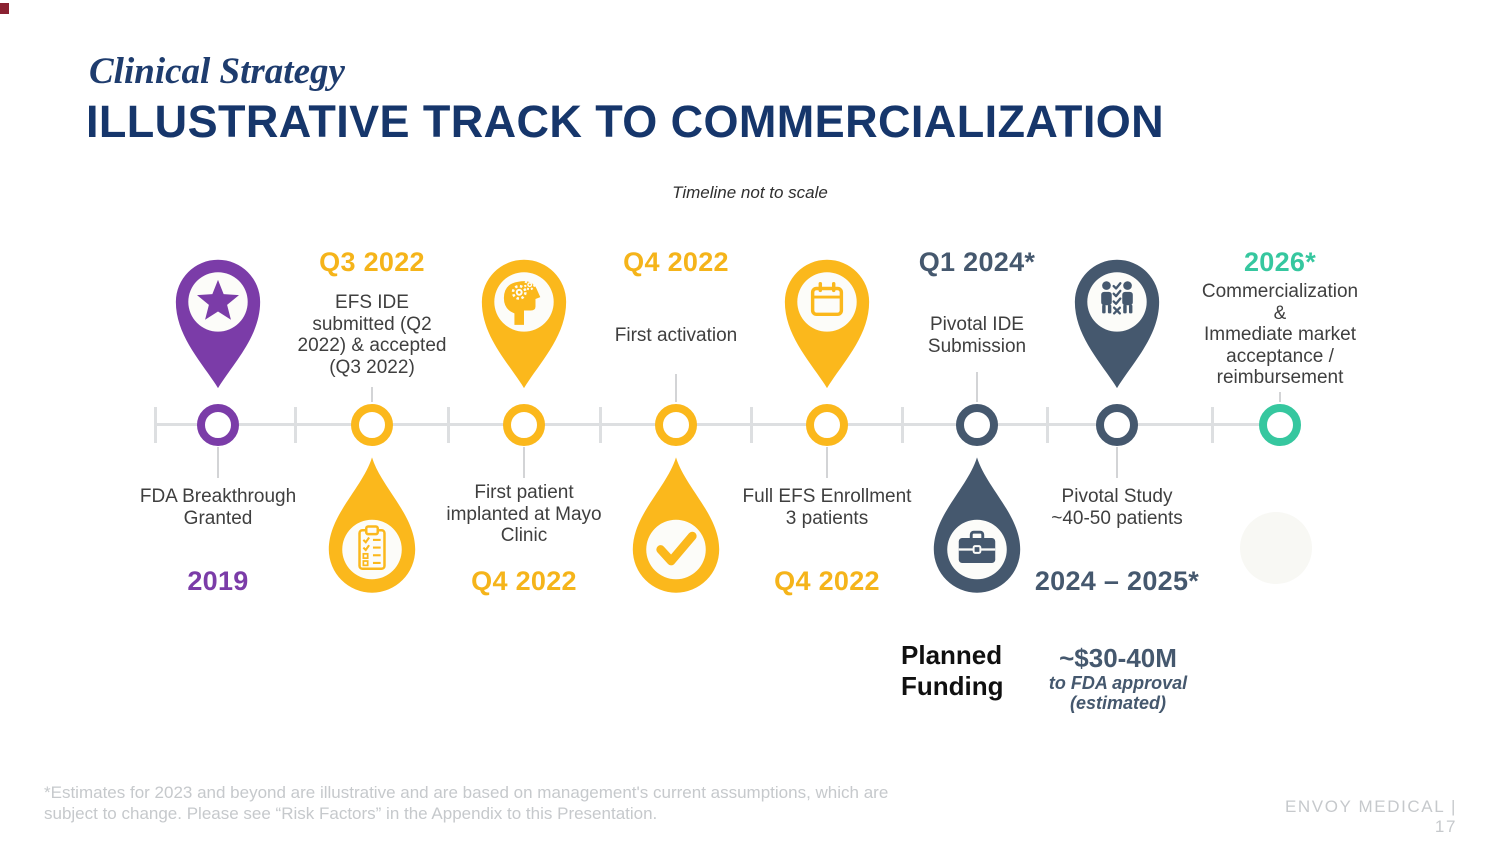 Image resolution: width=1500 pixels, height=844 pixels. I want to click on map-pin-people, so click(1117, 324).